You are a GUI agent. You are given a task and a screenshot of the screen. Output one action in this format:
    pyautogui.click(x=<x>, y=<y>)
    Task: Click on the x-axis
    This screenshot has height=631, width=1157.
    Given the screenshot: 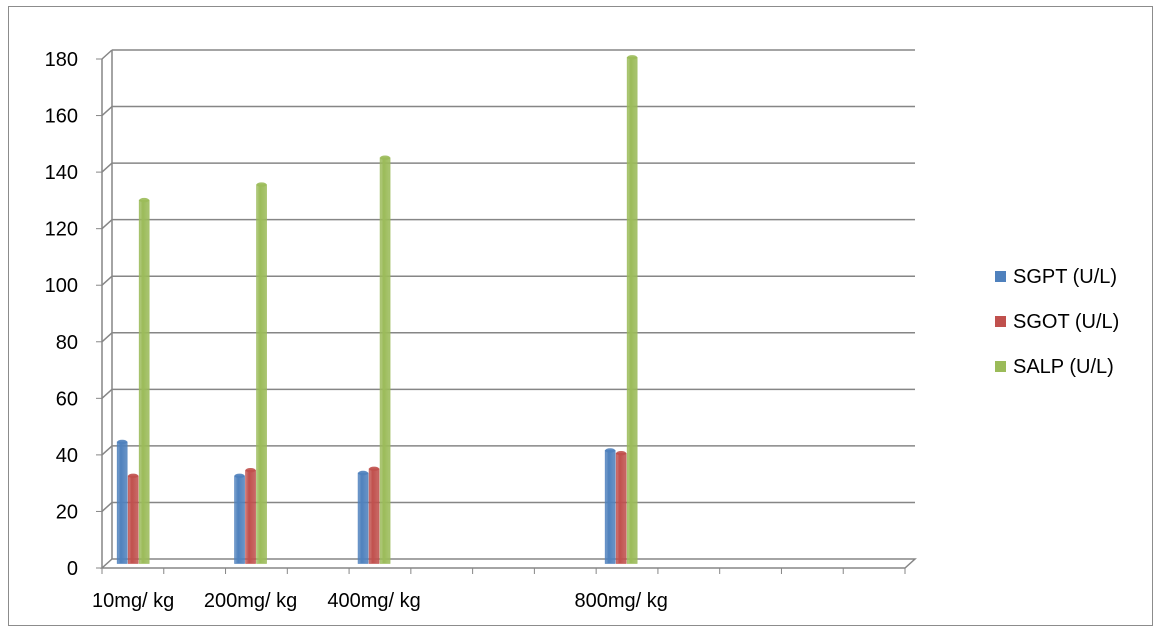 What is the action you would take?
    pyautogui.click(x=508, y=566)
    